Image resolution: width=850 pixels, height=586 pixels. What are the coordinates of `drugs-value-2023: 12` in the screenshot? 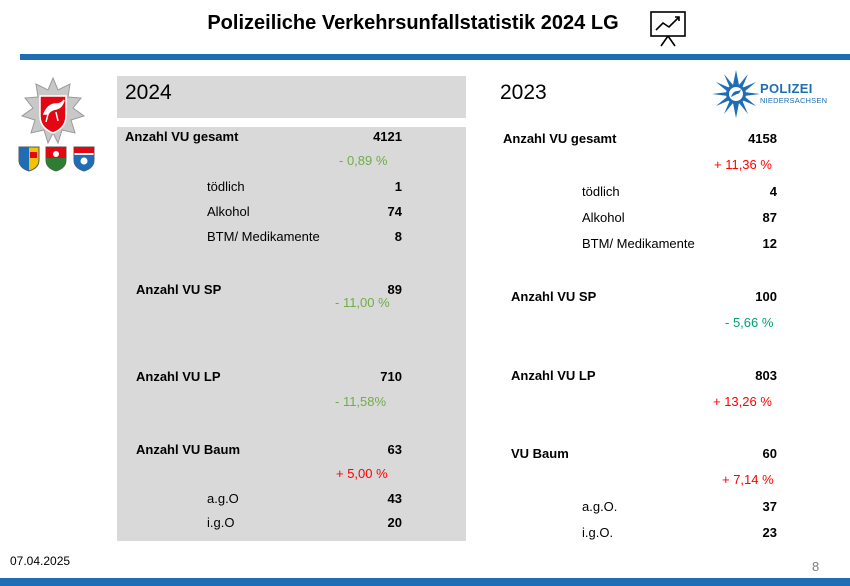 It's located at (769, 243).